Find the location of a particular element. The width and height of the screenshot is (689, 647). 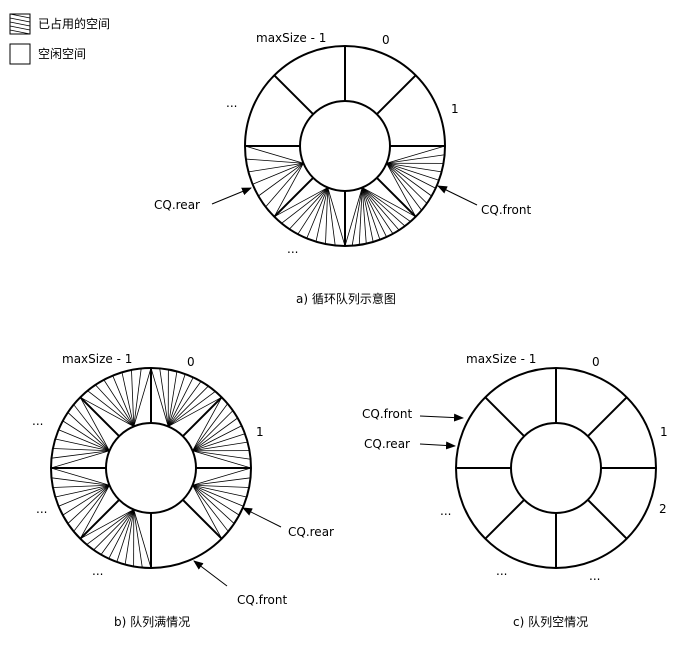

b-front-arrow is located at coordinates (210, 573).